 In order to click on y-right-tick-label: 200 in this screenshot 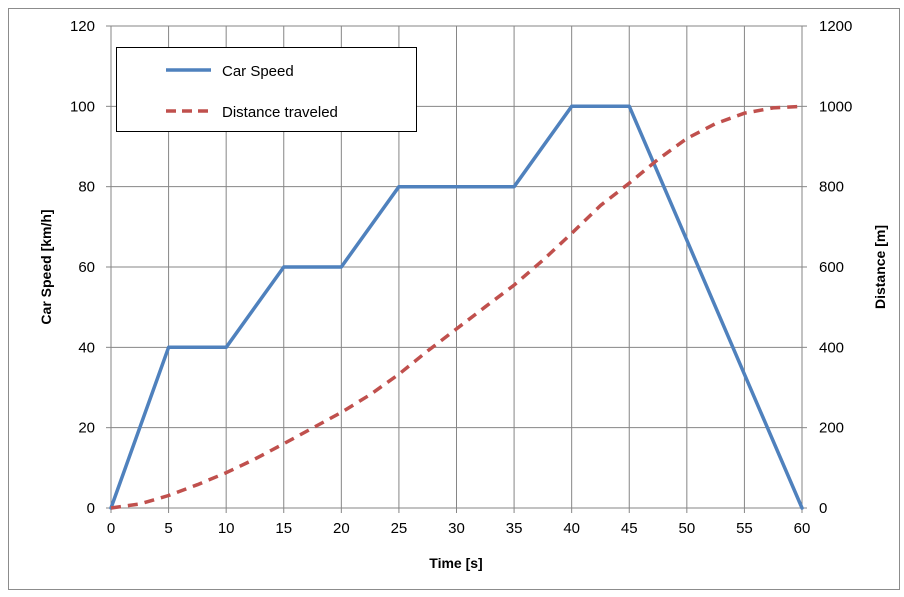, I will do `click(831, 428)`.